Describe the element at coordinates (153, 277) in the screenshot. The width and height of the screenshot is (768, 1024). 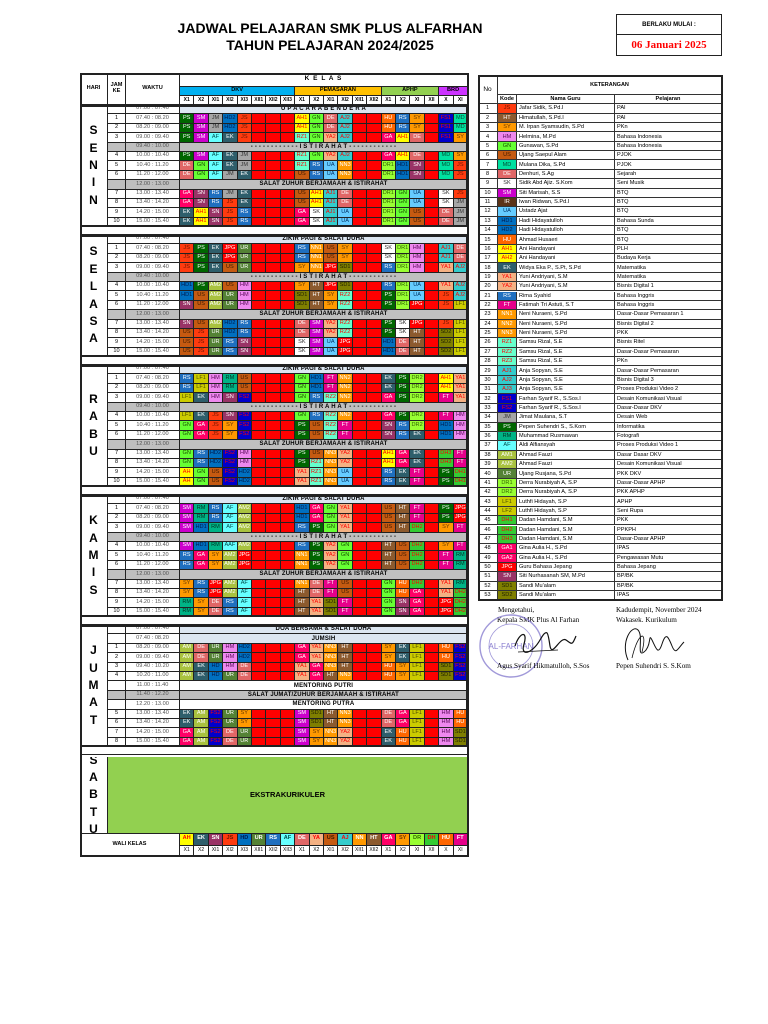
I see `waktu-cell: 09.40 : 10.00` at that location.